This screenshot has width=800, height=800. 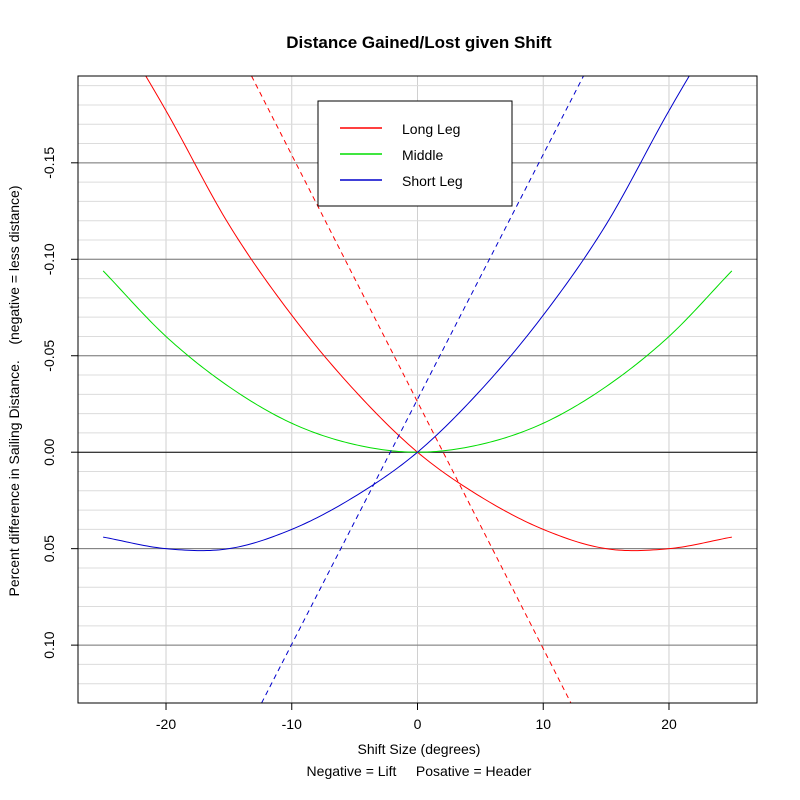 What do you see at coordinates (49, 259) in the screenshot?
I see `y-tick-label: -0.10` at bounding box center [49, 259].